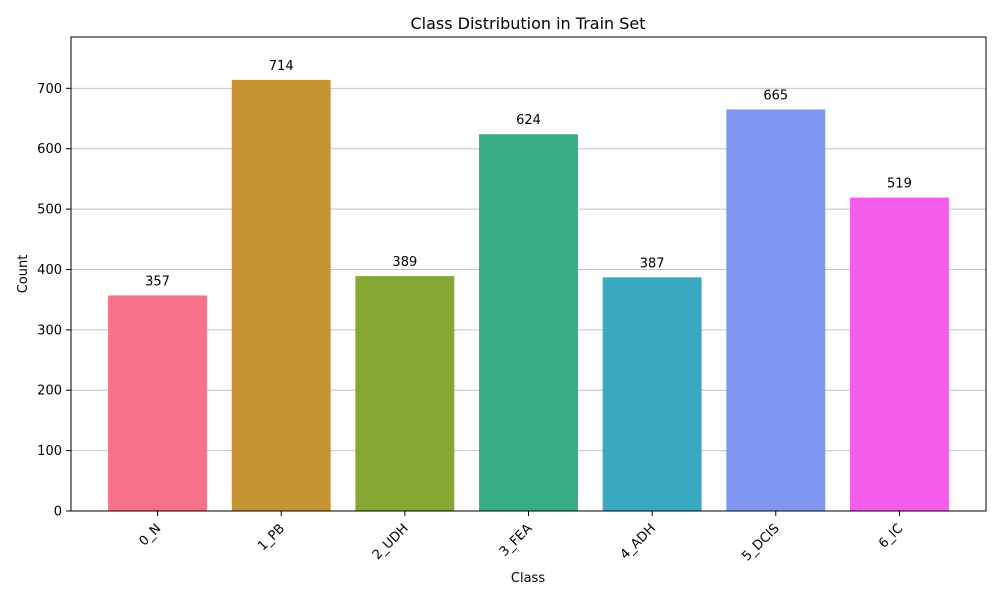 The width and height of the screenshot is (1000, 600). Describe the element at coordinates (528, 578) in the screenshot. I see `x-axis-label: Class` at that location.